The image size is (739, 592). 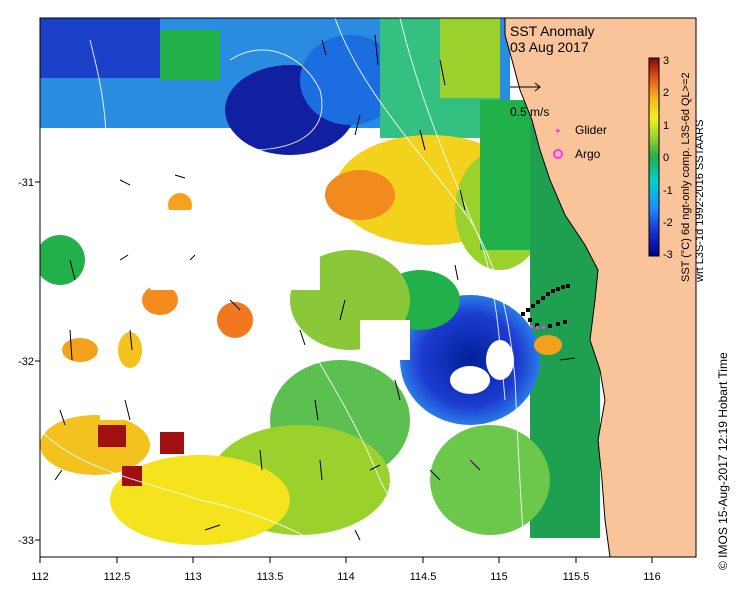 What do you see at coordinates (700, 201) in the screenshot?
I see `colorbar-label-line2: wrt L3S-1d 1992-2016 SSTAARS` at bounding box center [700, 201].